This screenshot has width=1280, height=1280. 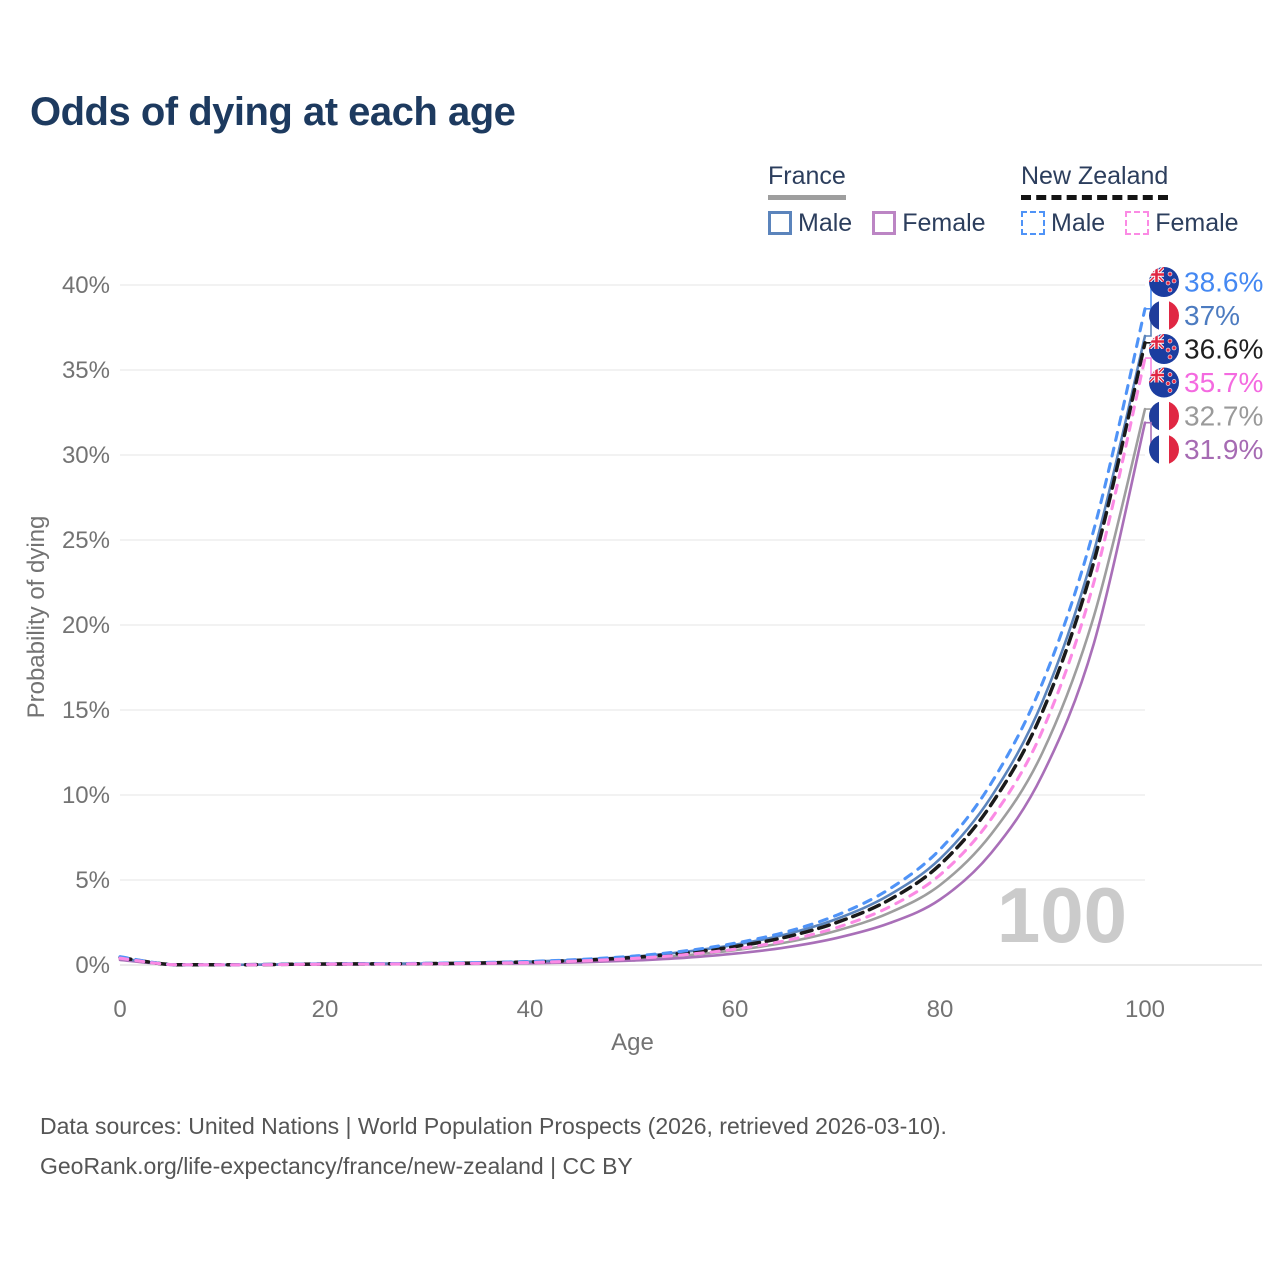 What do you see at coordinates (780, 223) in the screenshot?
I see `france-male-swatch-icon` at bounding box center [780, 223].